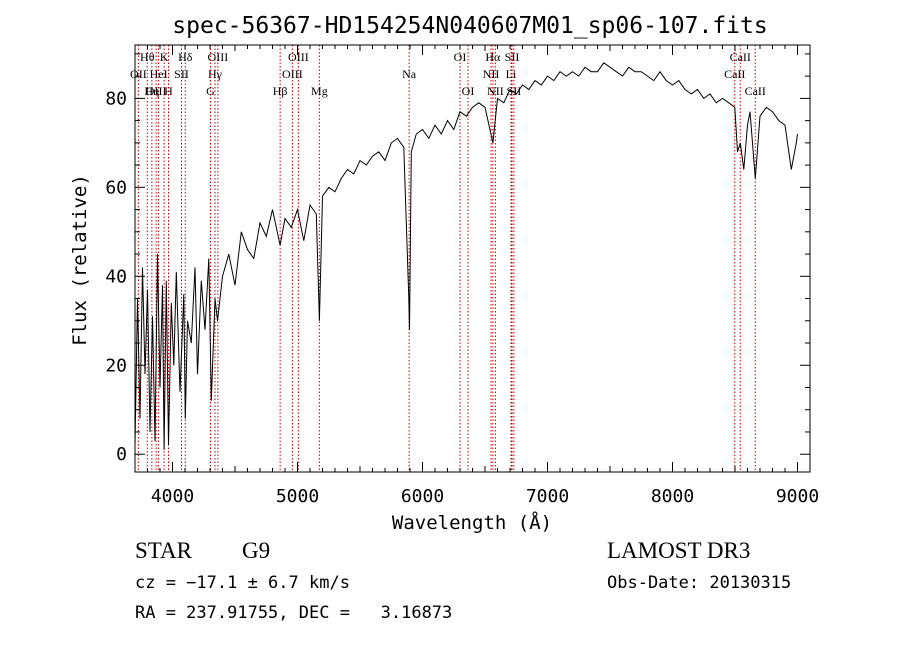 This screenshot has width=900, height=649. What do you see at coordinates (80, 260) in the screenshot?
I see `y-axis-label: Flux (relative)` at bounding box center [80, 260].